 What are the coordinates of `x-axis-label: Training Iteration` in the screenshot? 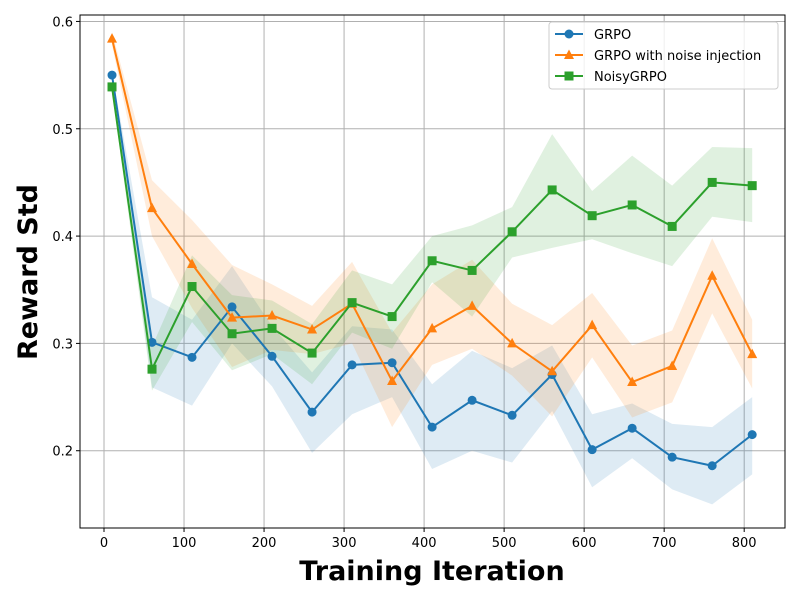 It's located at (431, 571).